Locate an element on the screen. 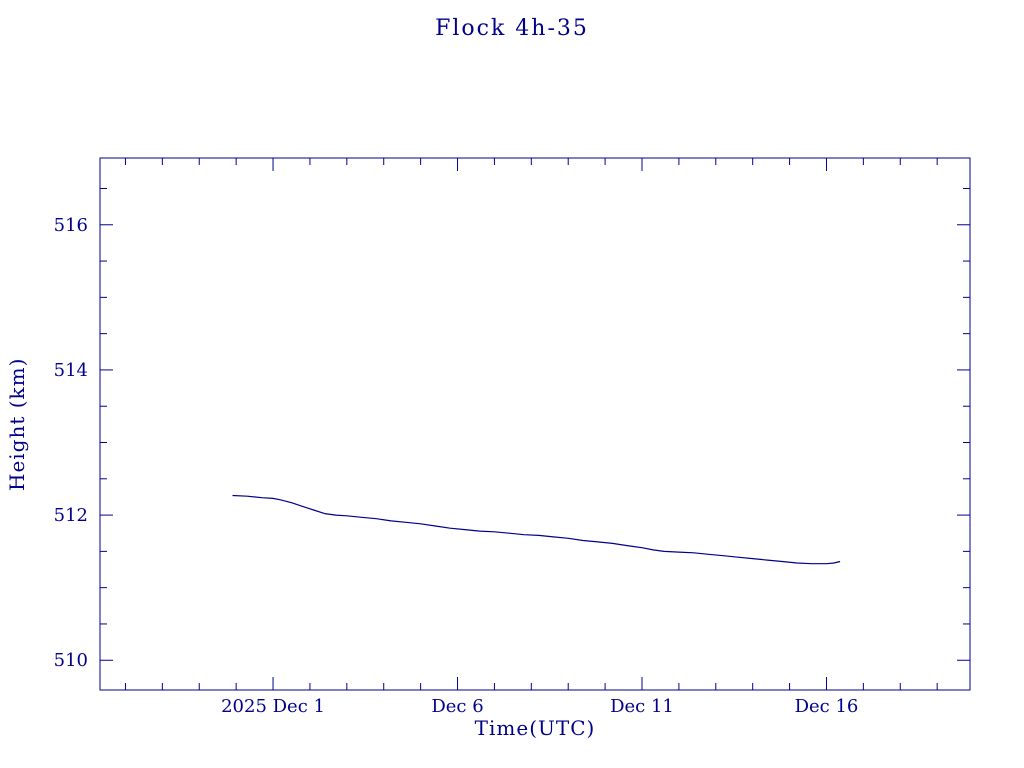 The image size is (1024, 768). x-tick-label: Dec 16 is located at coordinates (827, 706).